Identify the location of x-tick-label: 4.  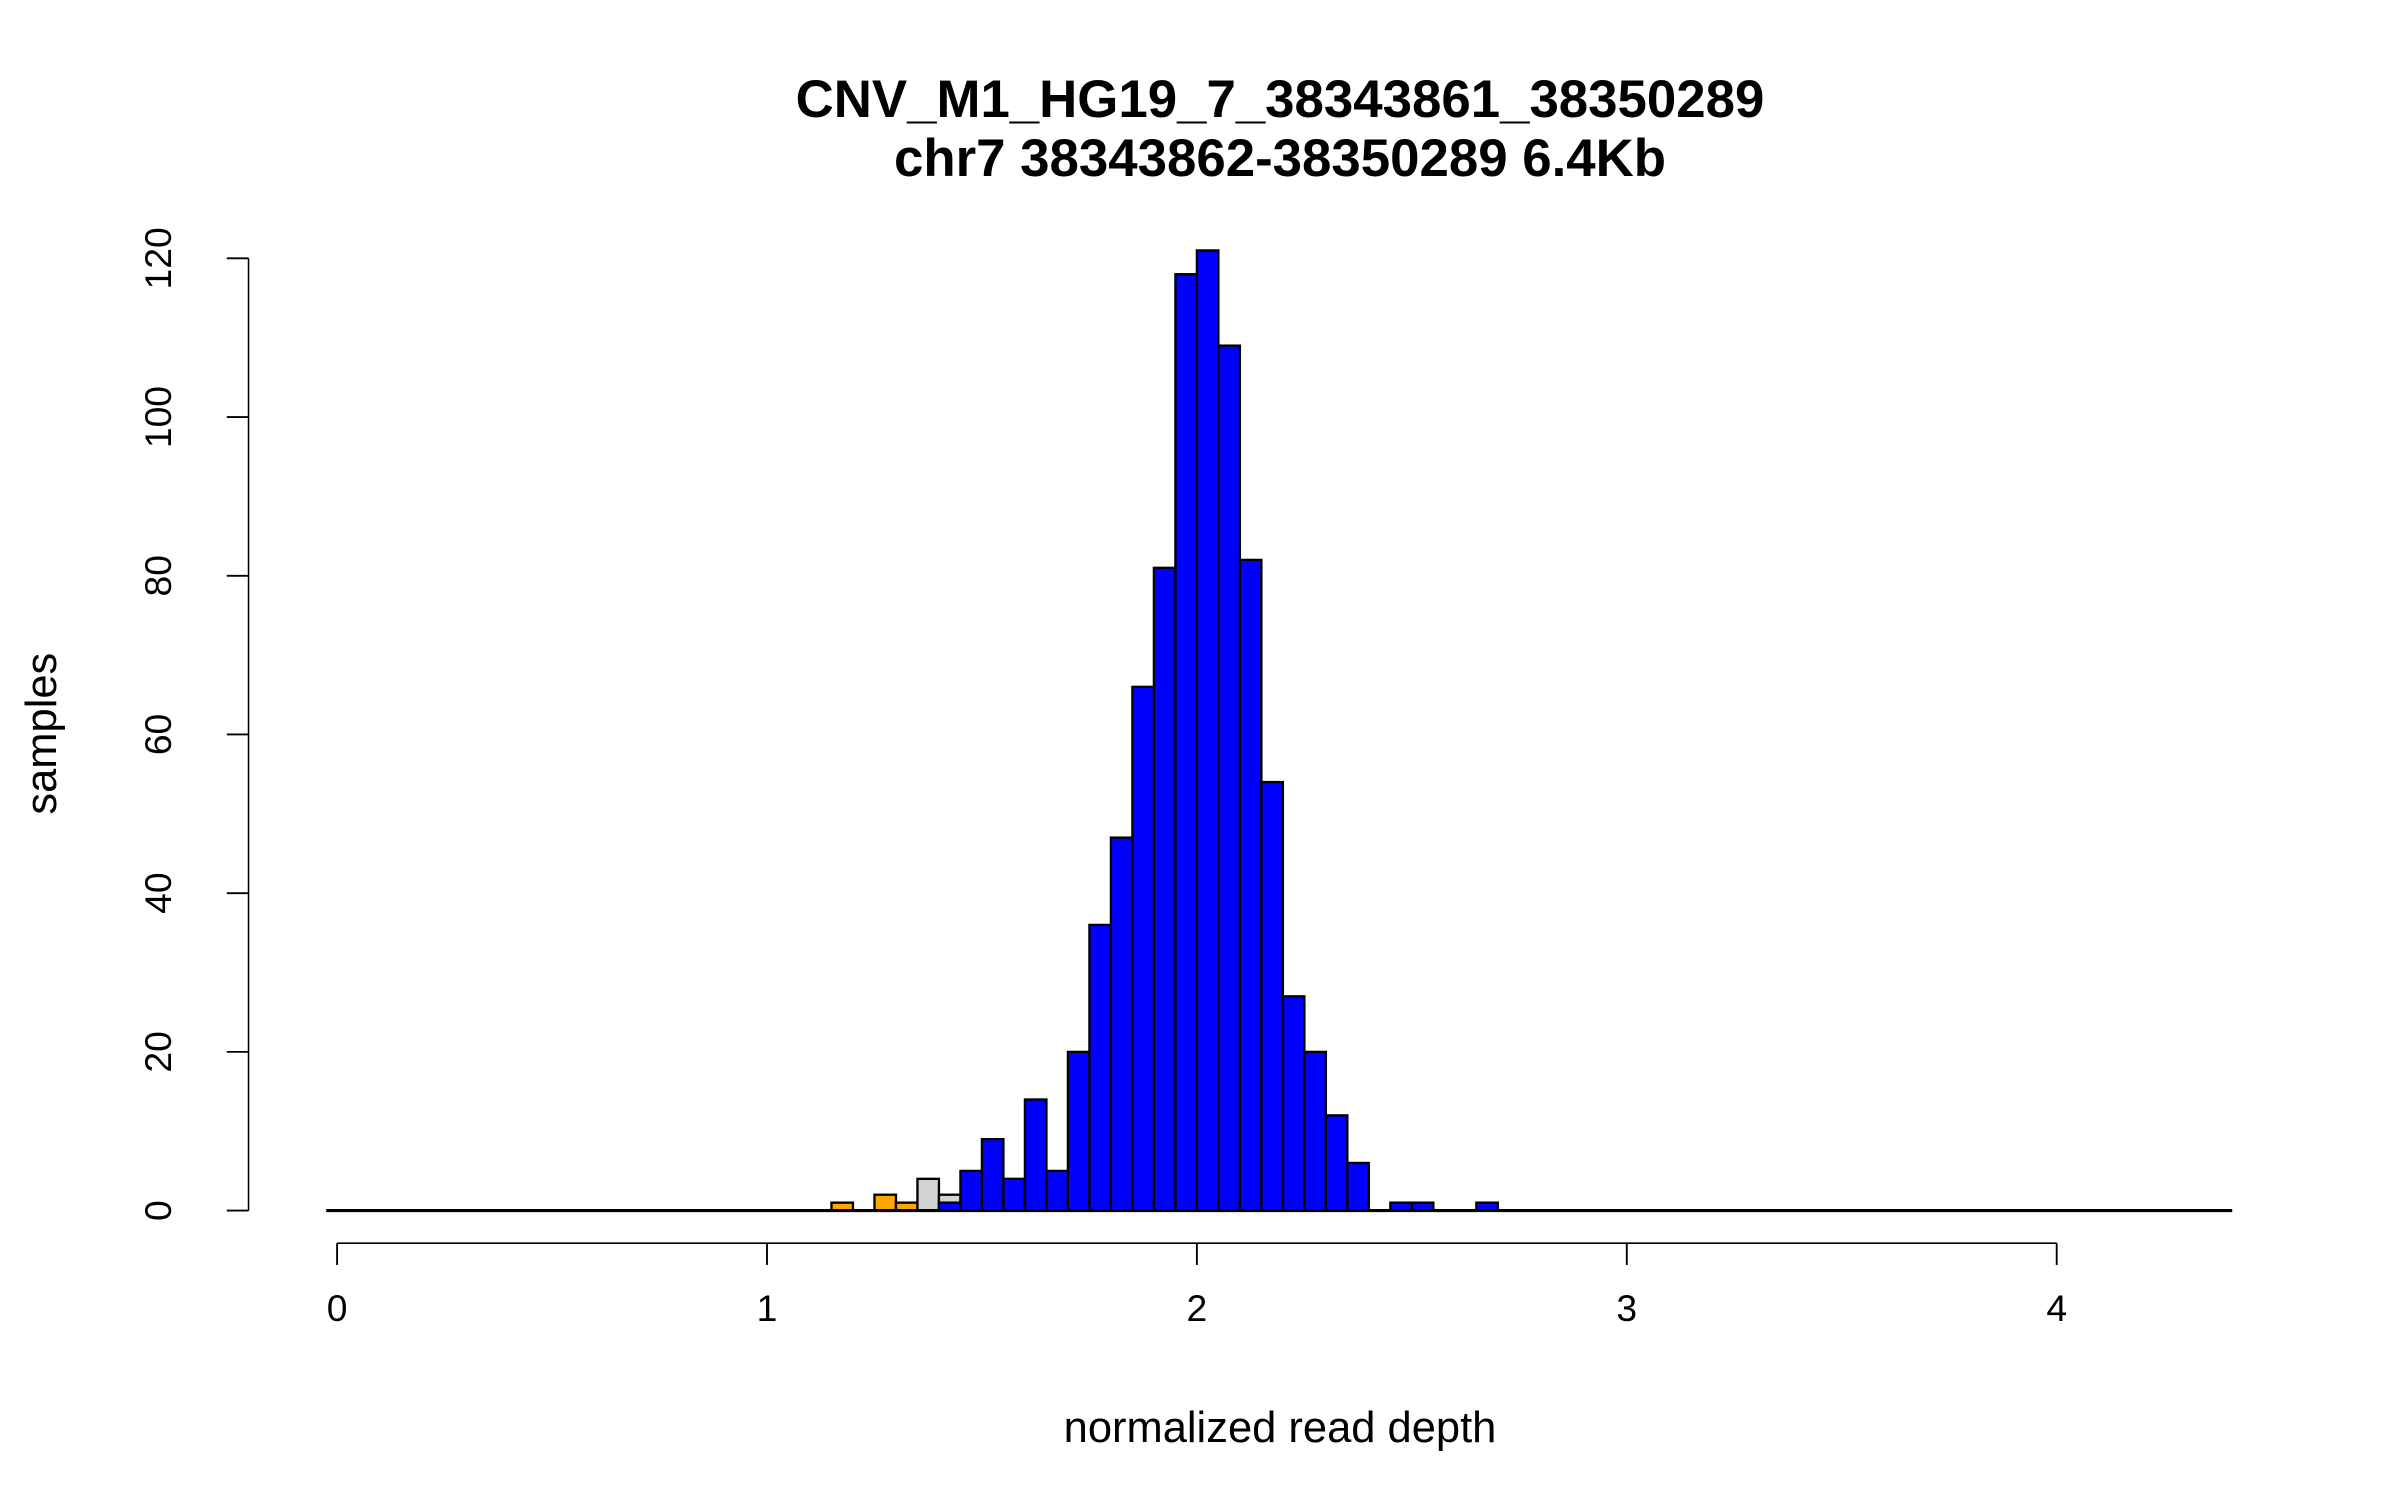
(2056, 1308).